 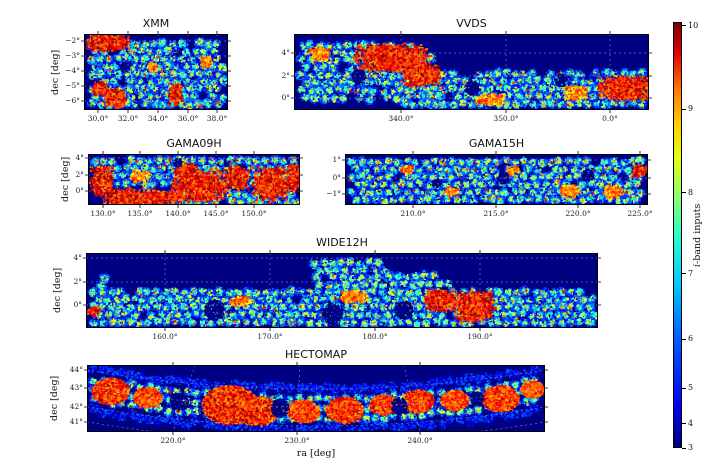 I want to click on colorbar-tick-label: 4, so click(x=691, y=423).